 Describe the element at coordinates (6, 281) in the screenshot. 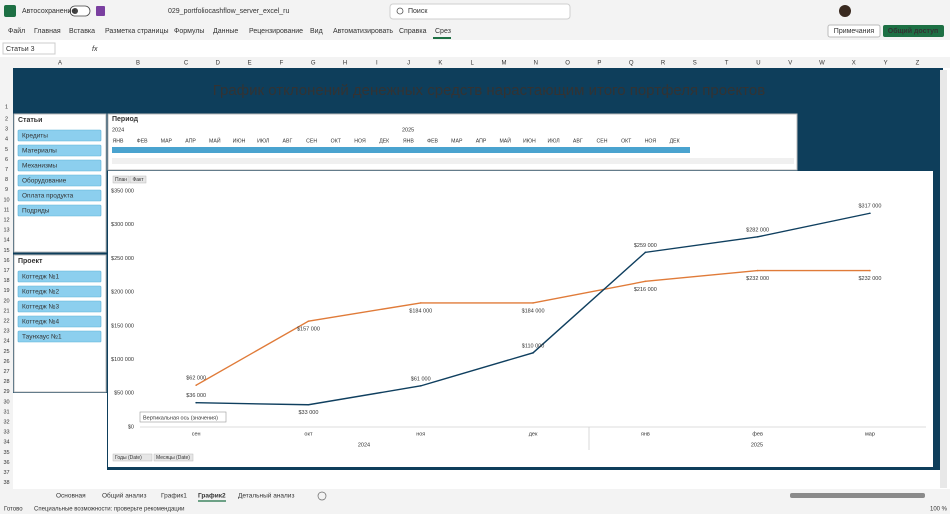

I see `row-header: 18` at that location.